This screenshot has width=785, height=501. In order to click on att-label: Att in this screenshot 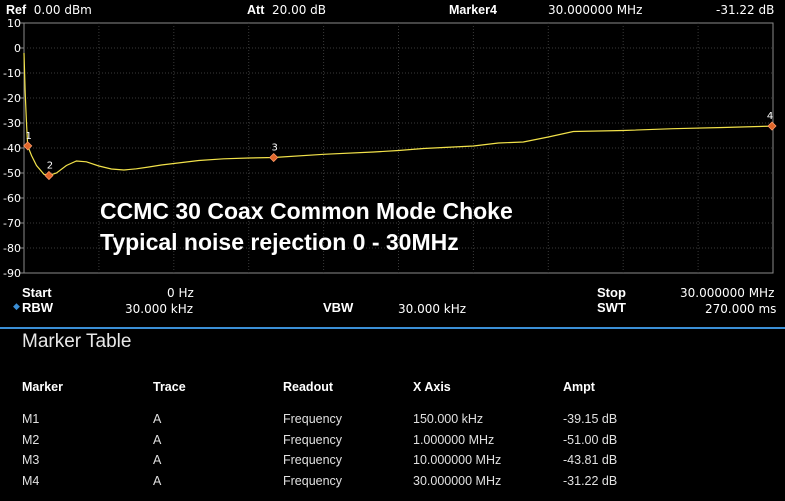, I will do `click(256, 10)`.